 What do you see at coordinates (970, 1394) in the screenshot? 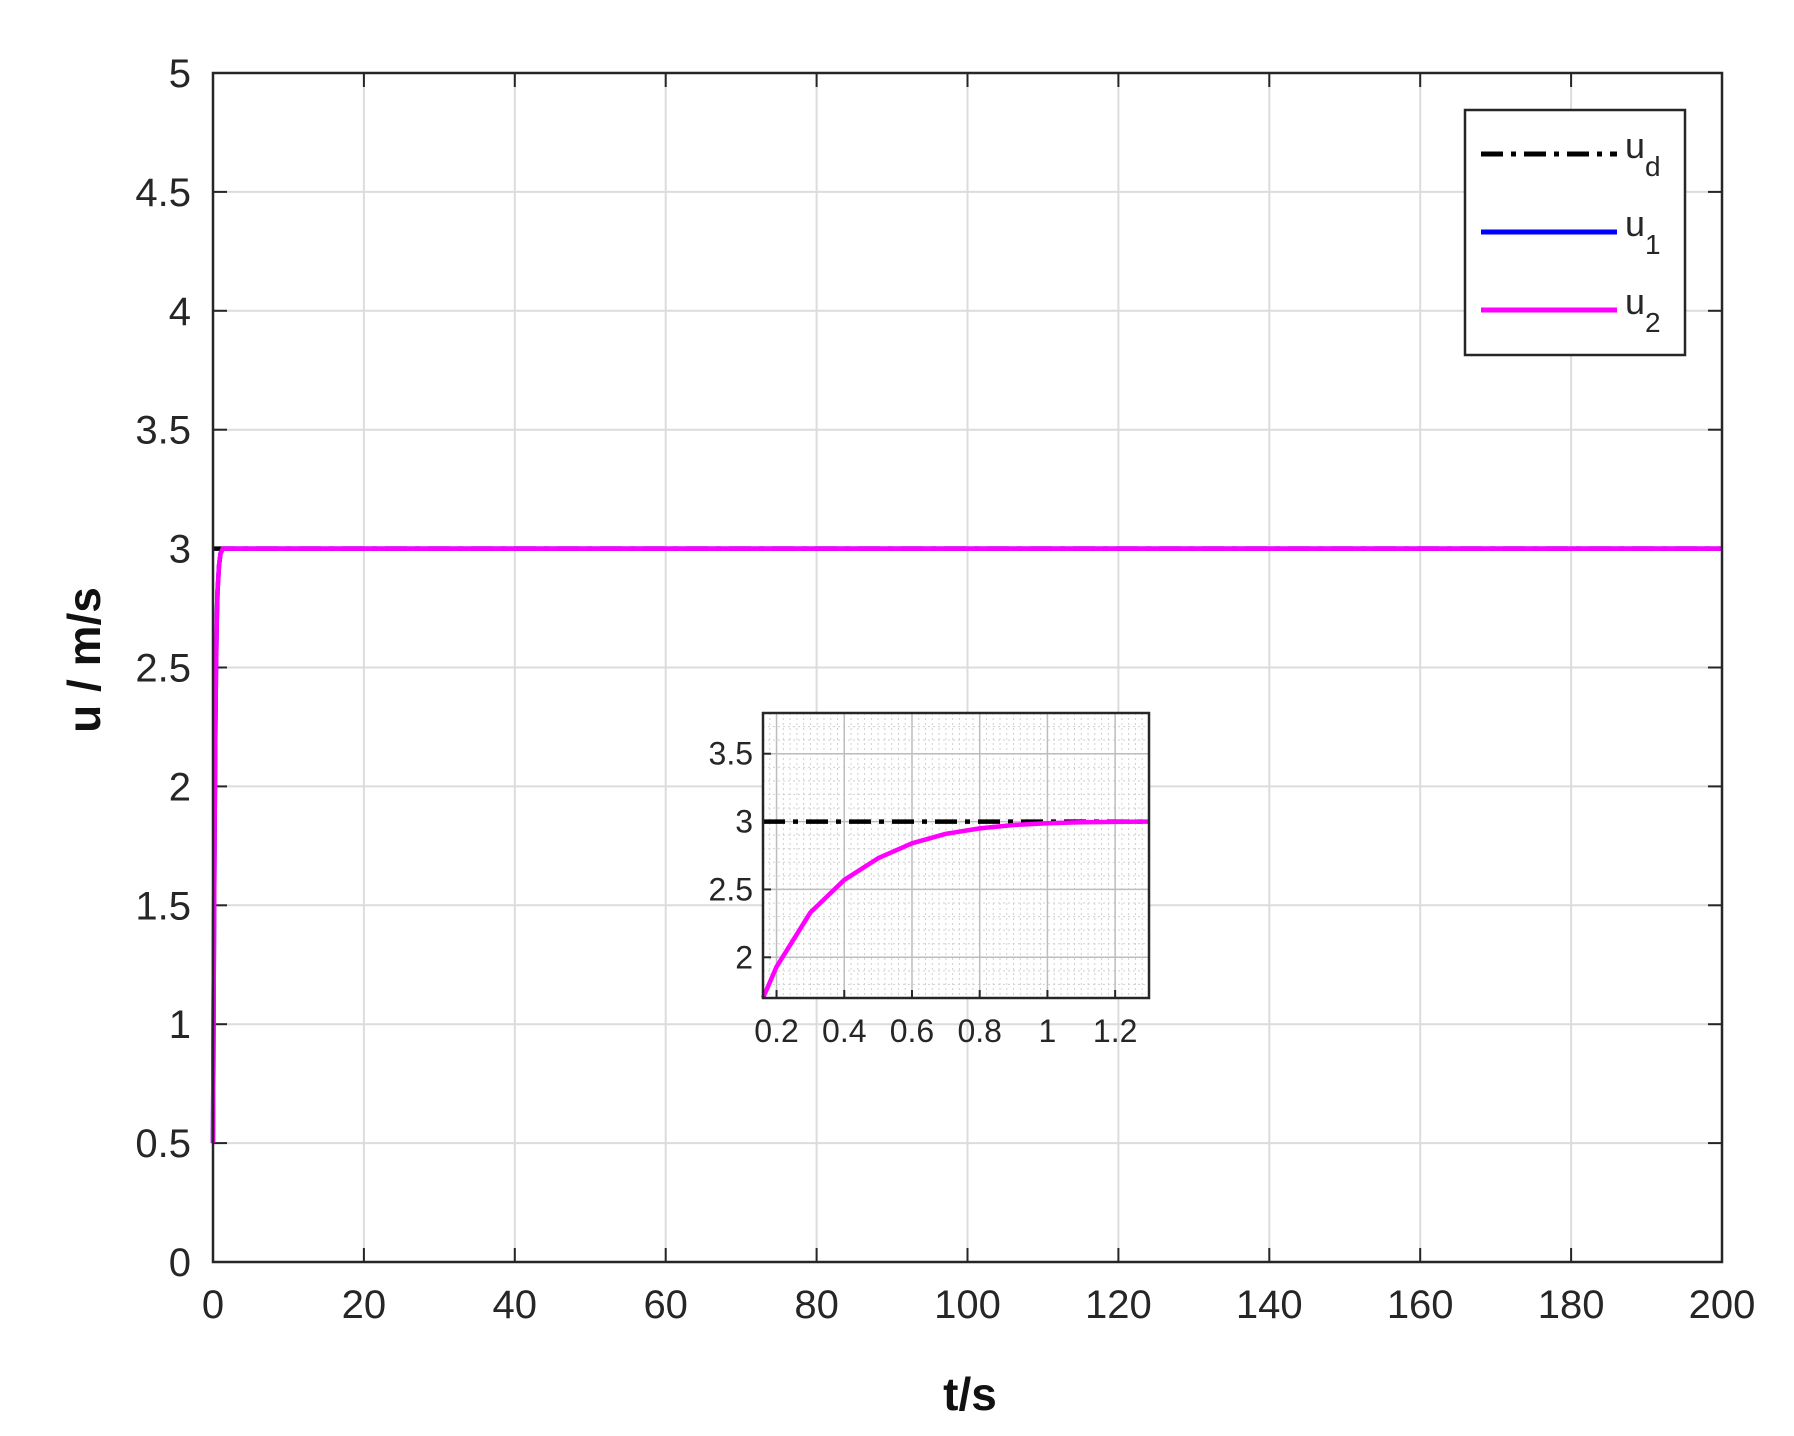
I see `x-axis-title: t/s` at bounding box center [970, 1394].